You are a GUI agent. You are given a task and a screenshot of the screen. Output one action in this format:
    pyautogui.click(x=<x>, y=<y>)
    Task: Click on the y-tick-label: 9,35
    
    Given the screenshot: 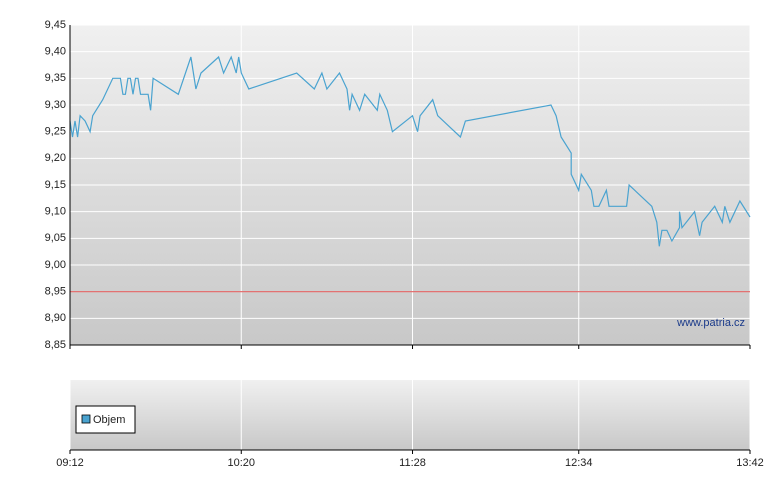 What is the action you would take?
    pyautogui.click(x=55, y=78)
    